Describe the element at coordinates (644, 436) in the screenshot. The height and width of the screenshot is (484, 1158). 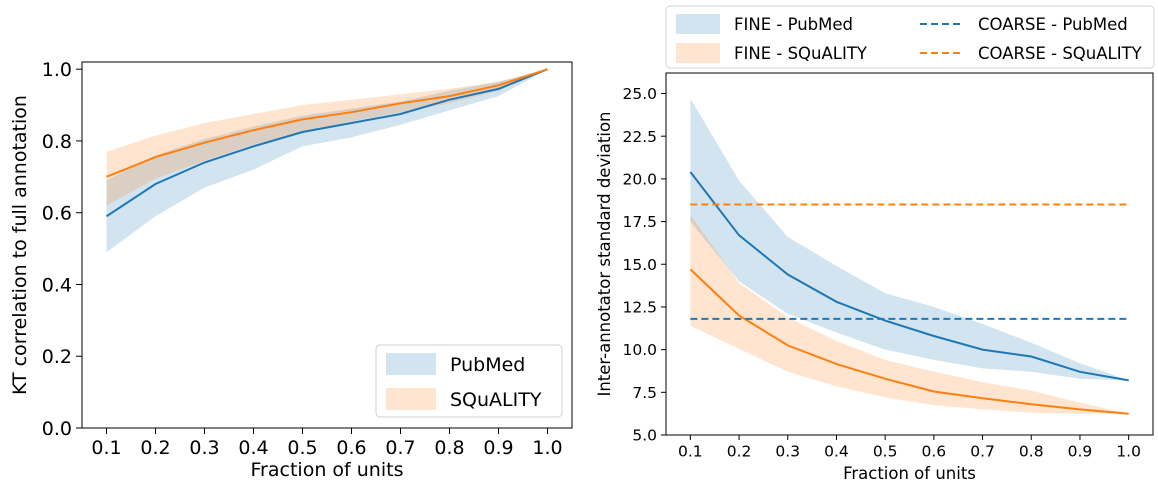
I see `y-tick-label: 5.0` at that location.